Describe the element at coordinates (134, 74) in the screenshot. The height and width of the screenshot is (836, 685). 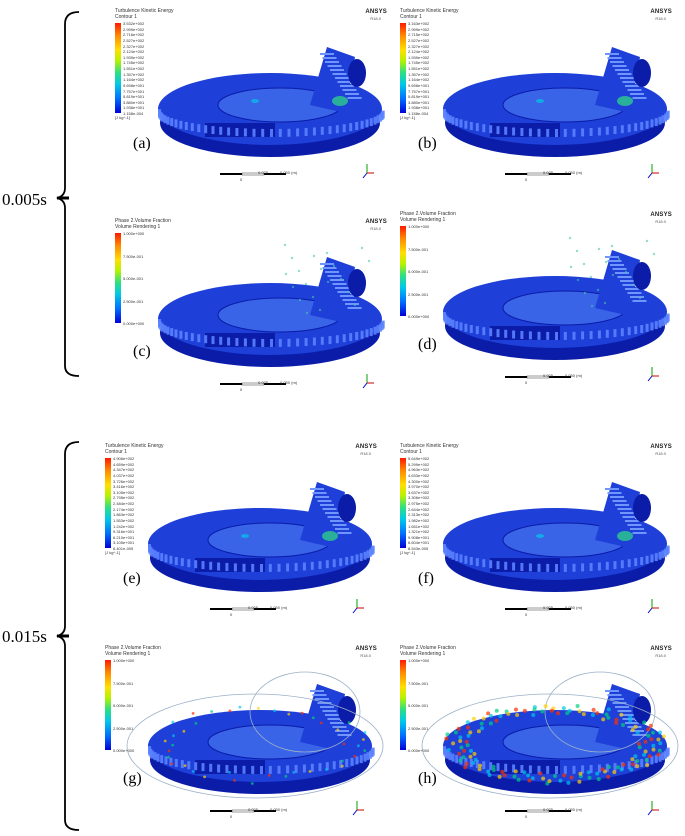
I see `legend-tick-label: 1.357e+002` at that location.